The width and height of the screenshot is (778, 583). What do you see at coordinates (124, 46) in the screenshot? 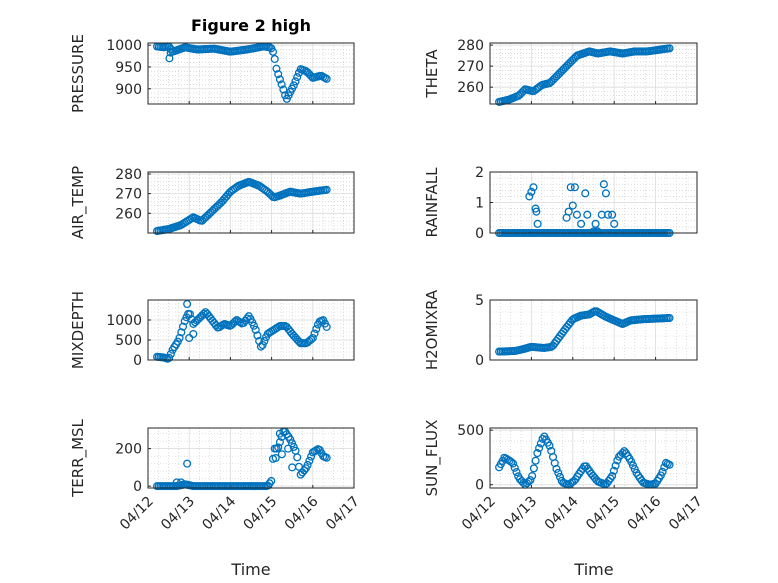
I see `y-tick-label: 1000` at bounding box center [124, 46].